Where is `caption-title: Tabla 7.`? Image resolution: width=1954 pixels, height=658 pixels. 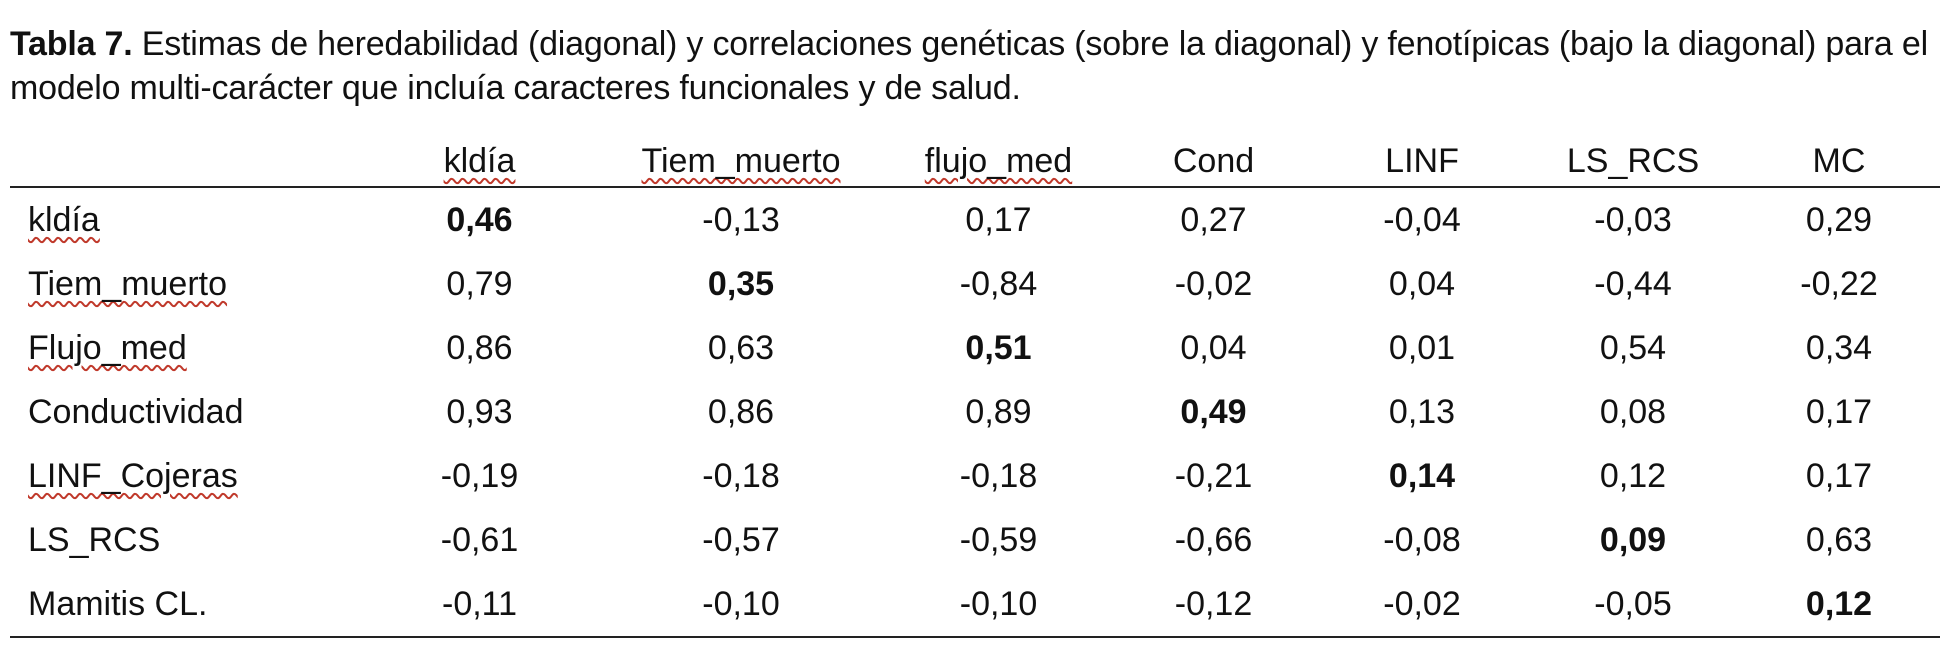
caption-title: Tabla 7. is located at coordinates (71, 44).